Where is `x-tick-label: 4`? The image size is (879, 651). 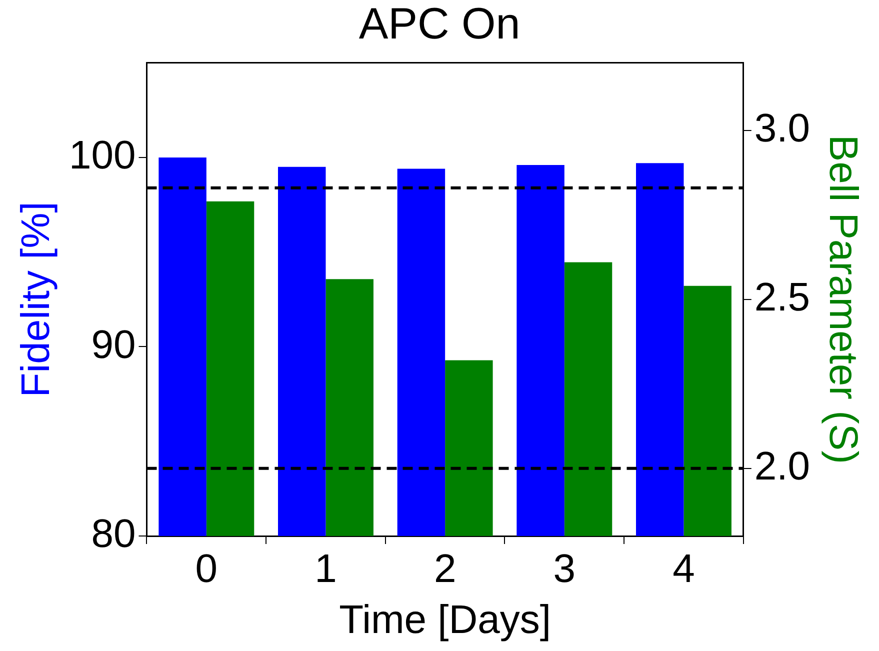 x-tick-label: 4 is located at coordinates (683, 569).